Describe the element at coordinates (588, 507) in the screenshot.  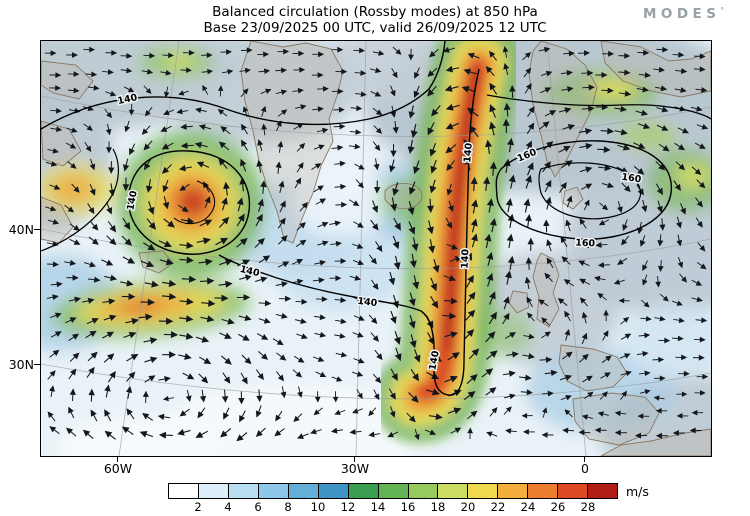
I see `colorbar-tick-label: 28` at that location.